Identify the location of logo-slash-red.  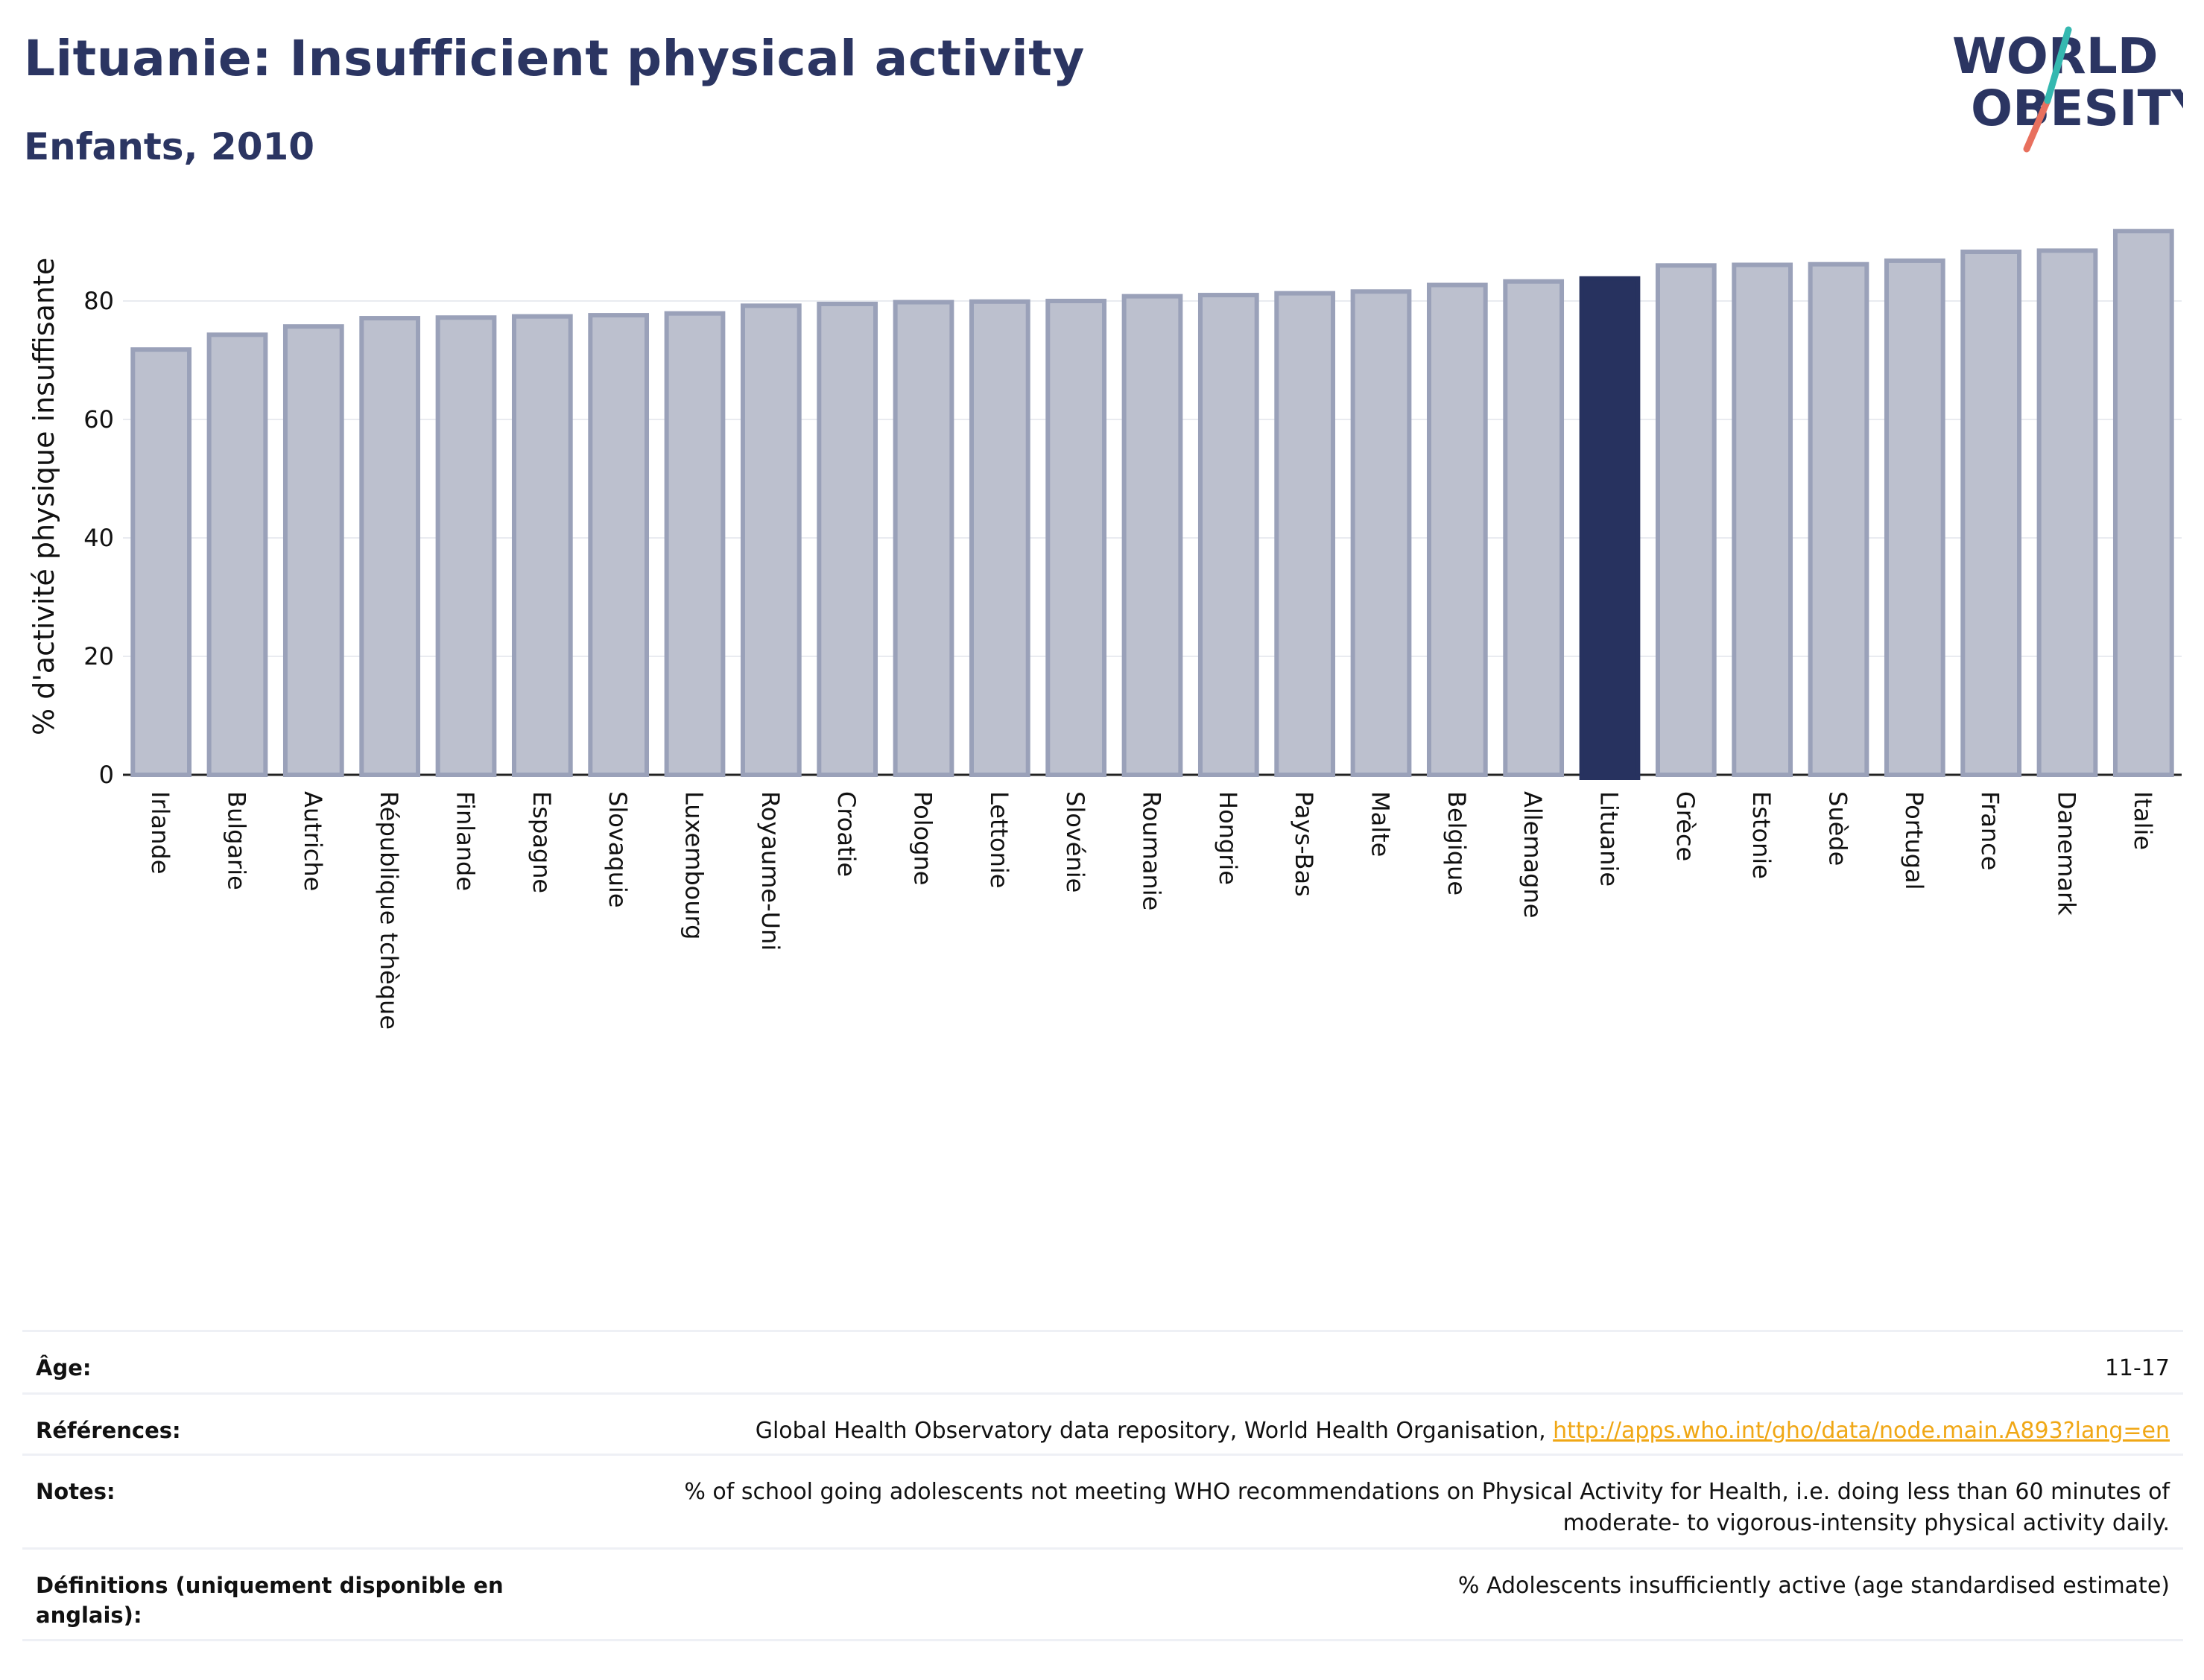
(2037, 125).